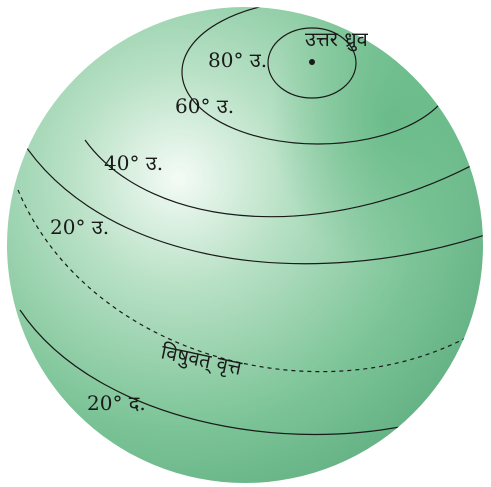  I want to click on lat-80n, so click(312, 63).